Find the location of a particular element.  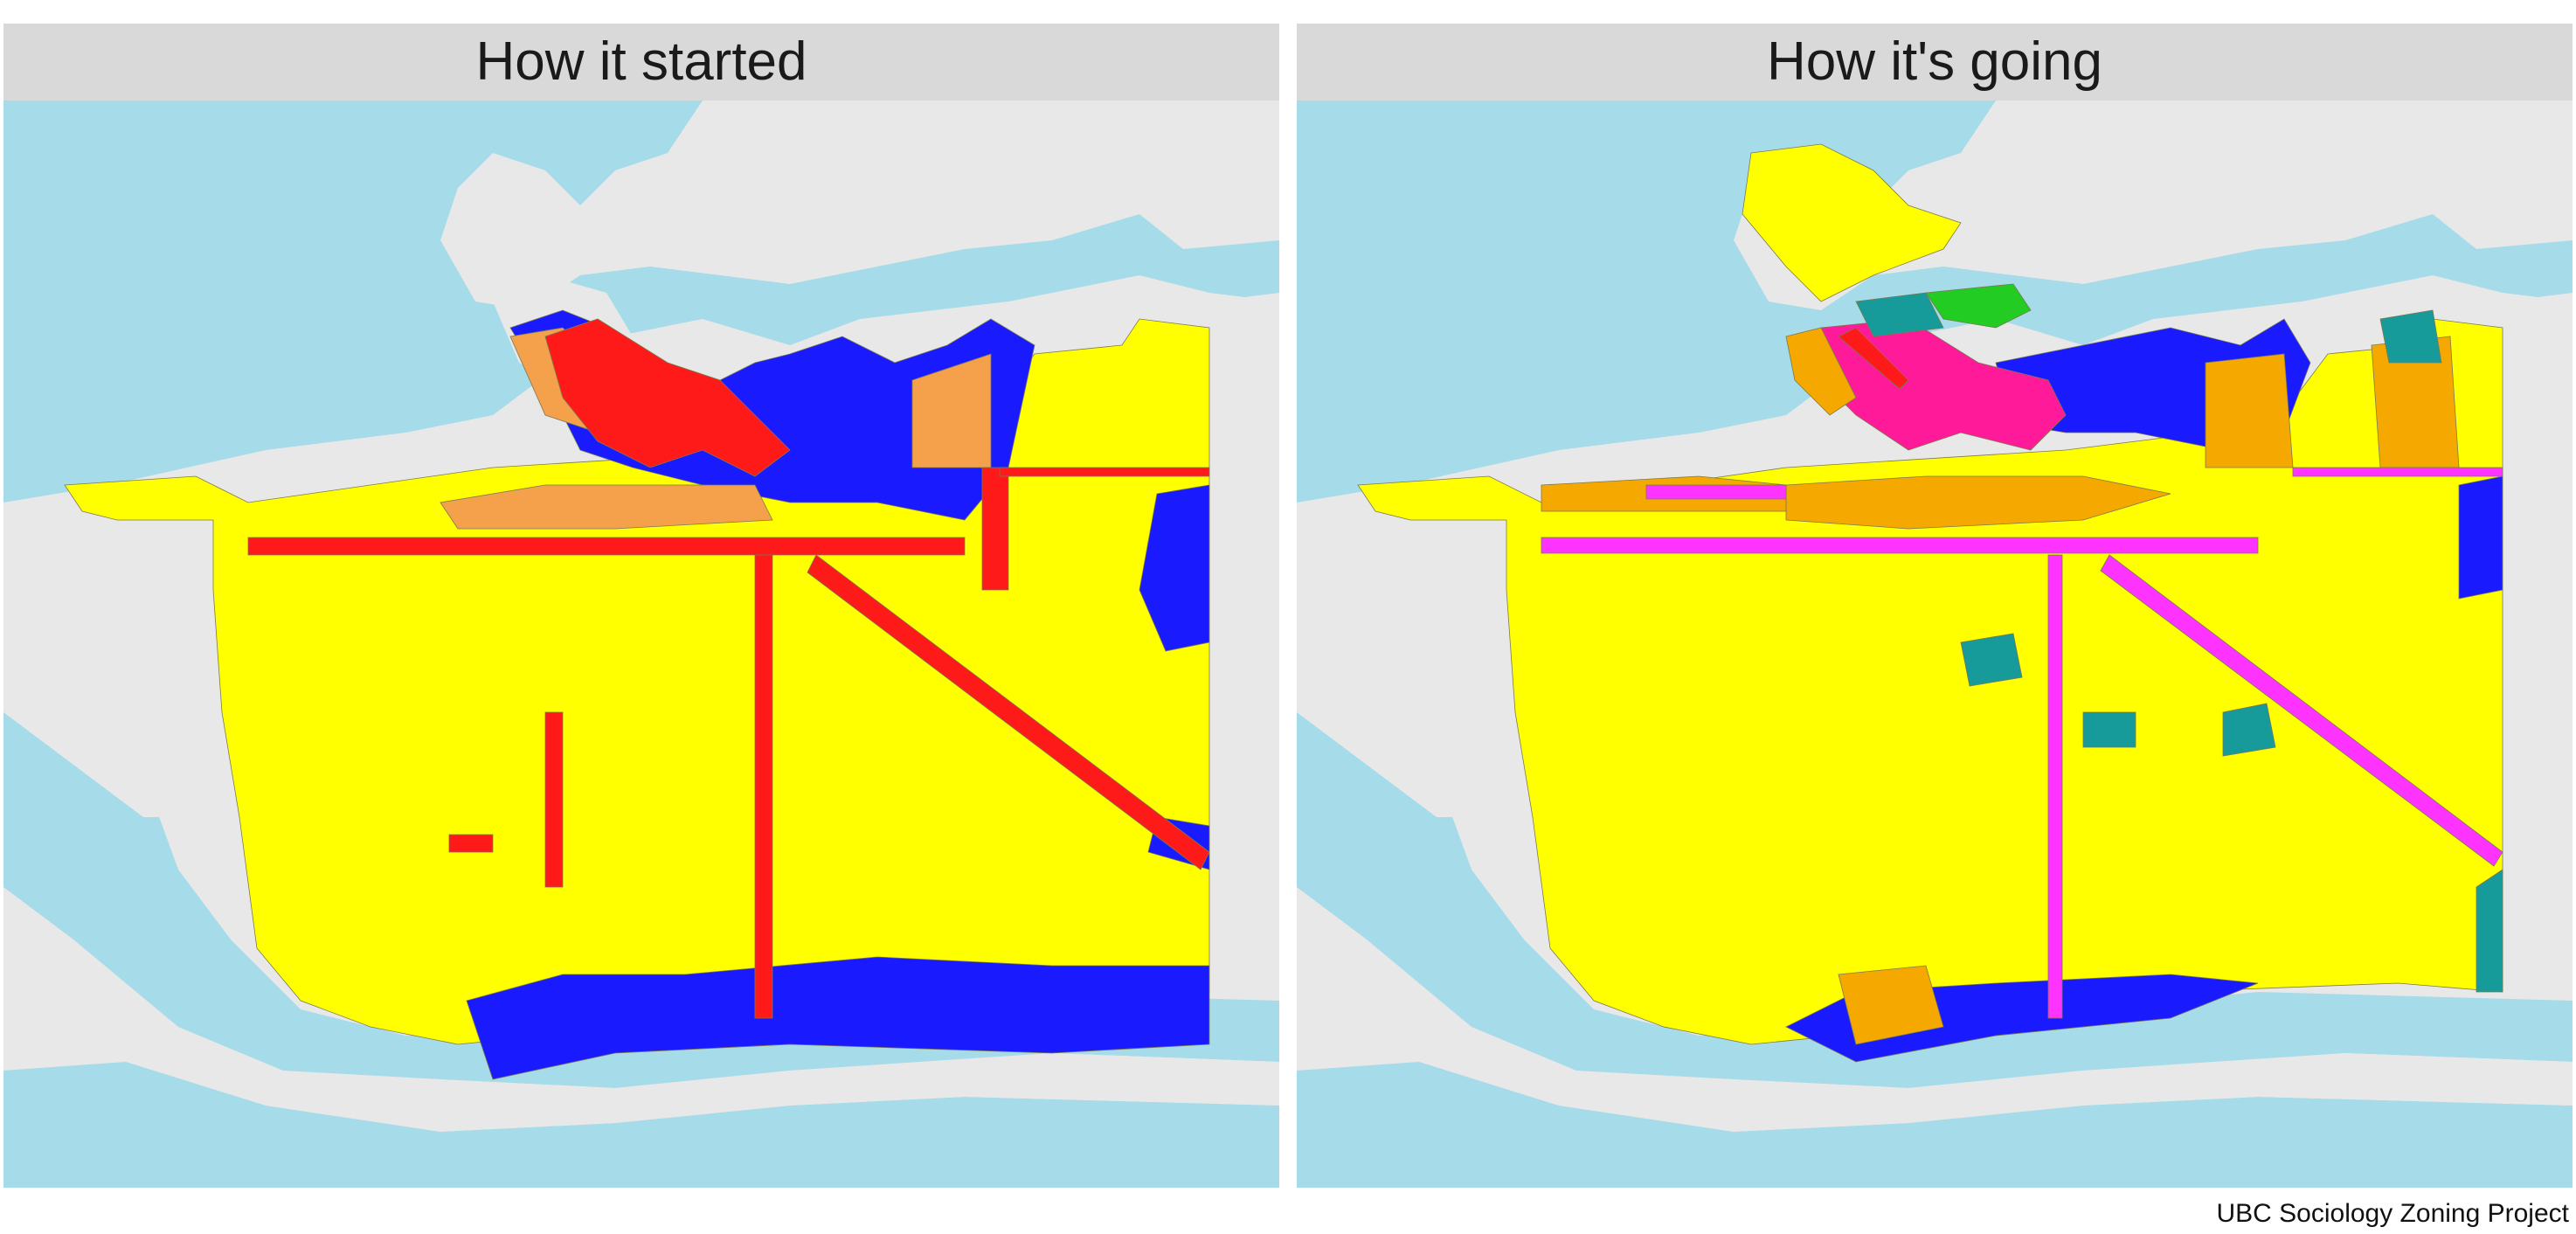

panel-title: How it started is located at coordinates (641, 62).